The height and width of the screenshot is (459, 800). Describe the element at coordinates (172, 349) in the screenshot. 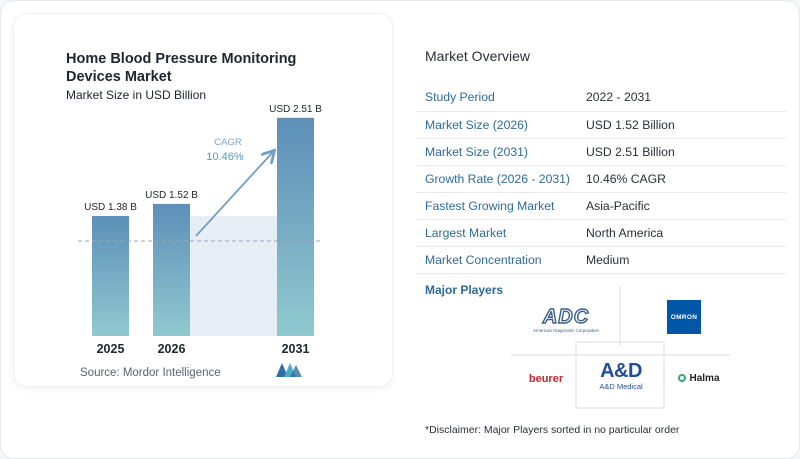

I see `x-tick-label: 2026` at that location.